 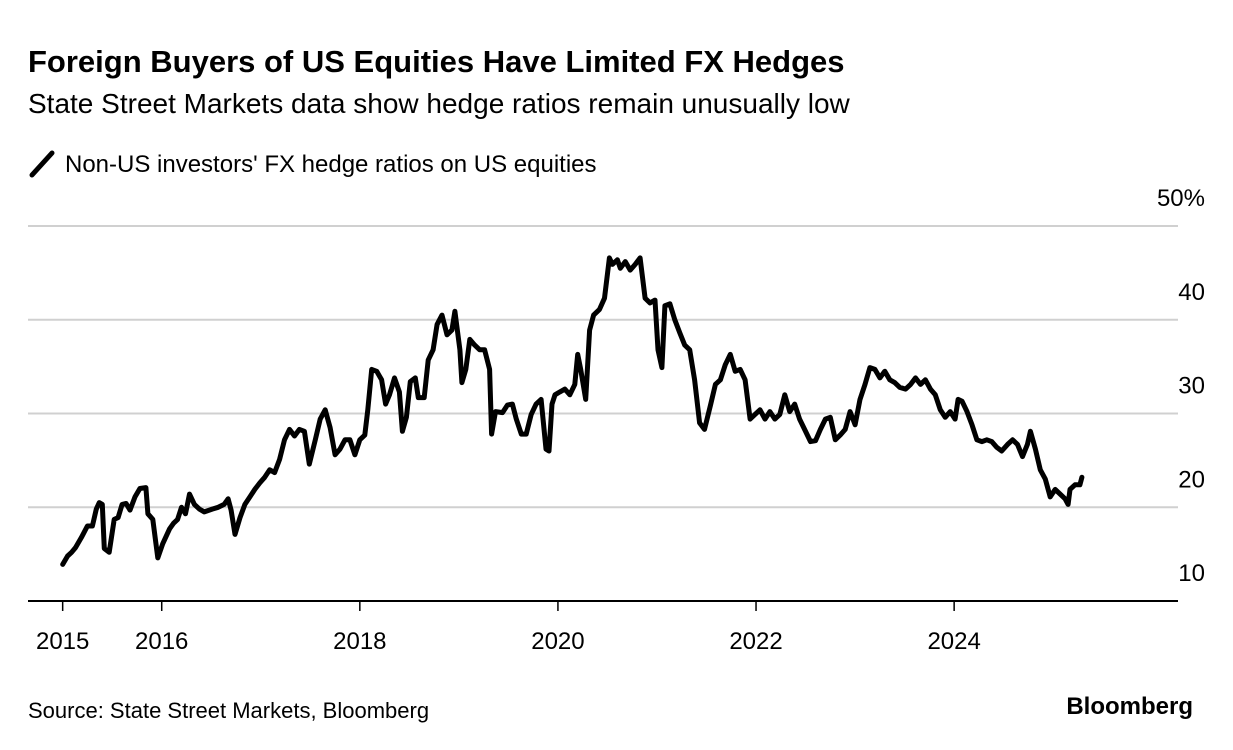 What do you see at coordinates (1129, 706) in the screenshot?
I see `brand: Bloomberg` at bounding box center [1129, 706].